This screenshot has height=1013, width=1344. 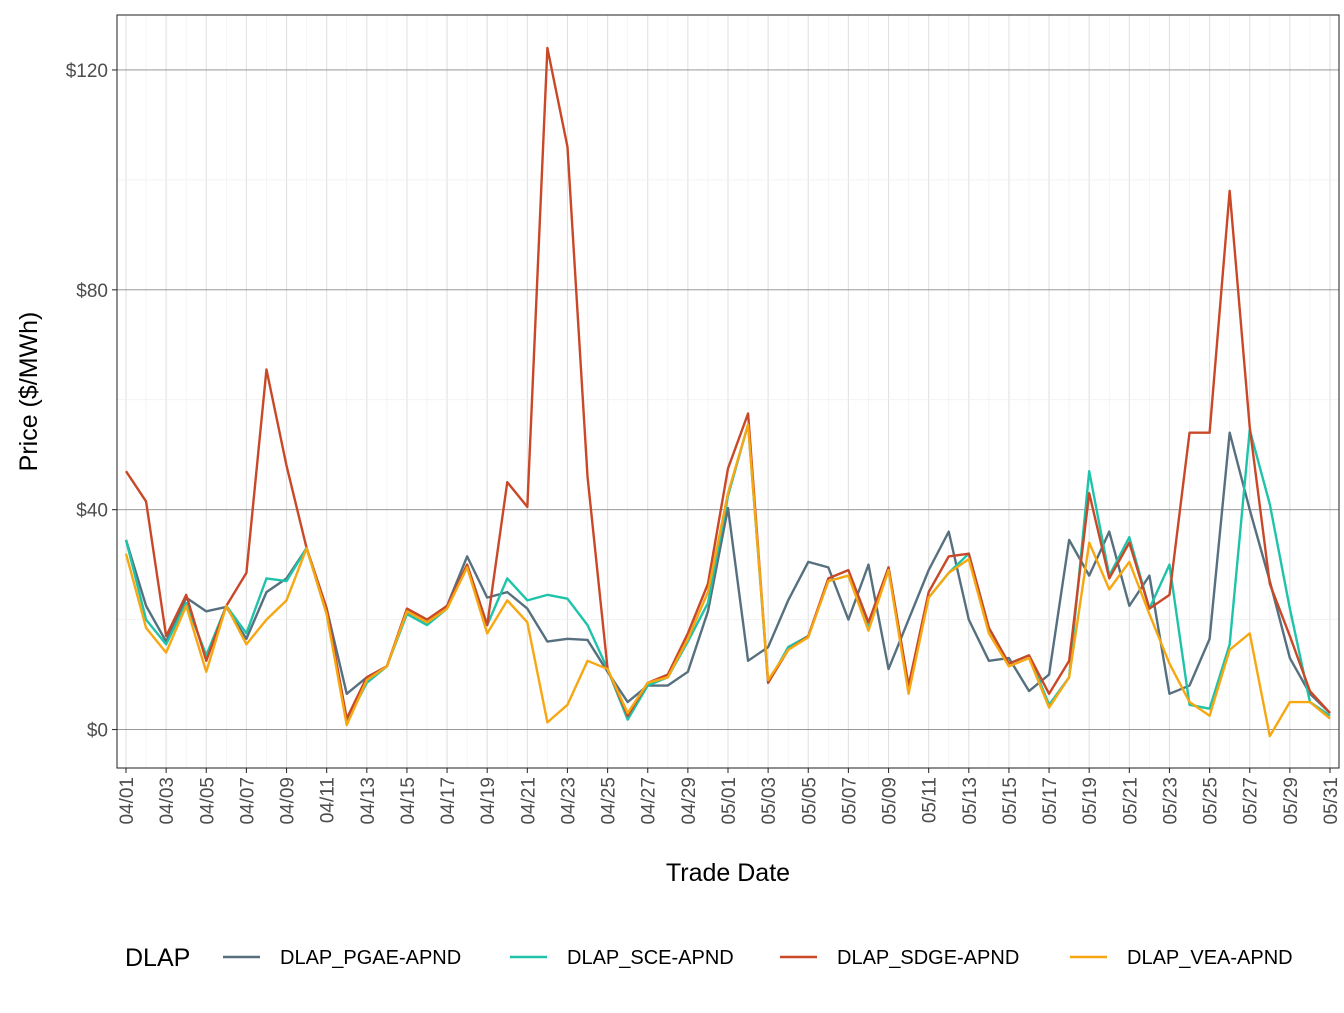 I want to click on x-tick-label: 04/13, so click(x=368, y=801).